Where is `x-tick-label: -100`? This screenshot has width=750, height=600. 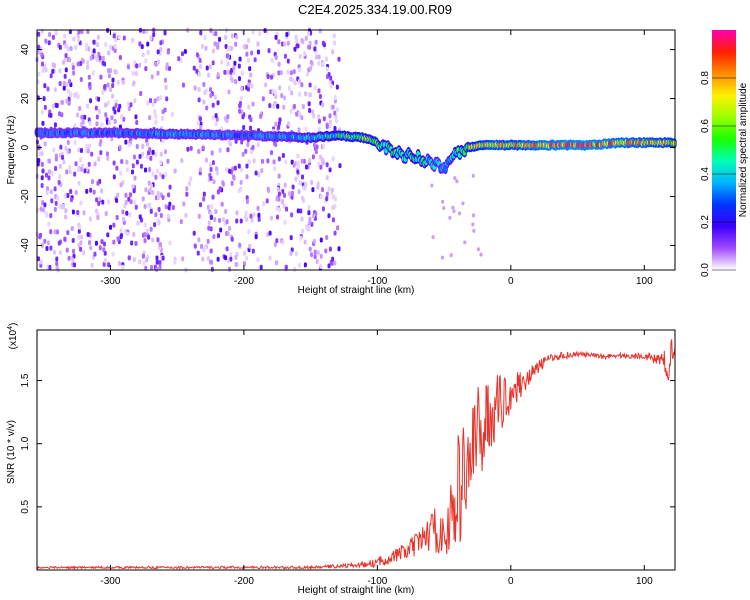 x-tick-label: -100 is located at coordinates (377, 581).